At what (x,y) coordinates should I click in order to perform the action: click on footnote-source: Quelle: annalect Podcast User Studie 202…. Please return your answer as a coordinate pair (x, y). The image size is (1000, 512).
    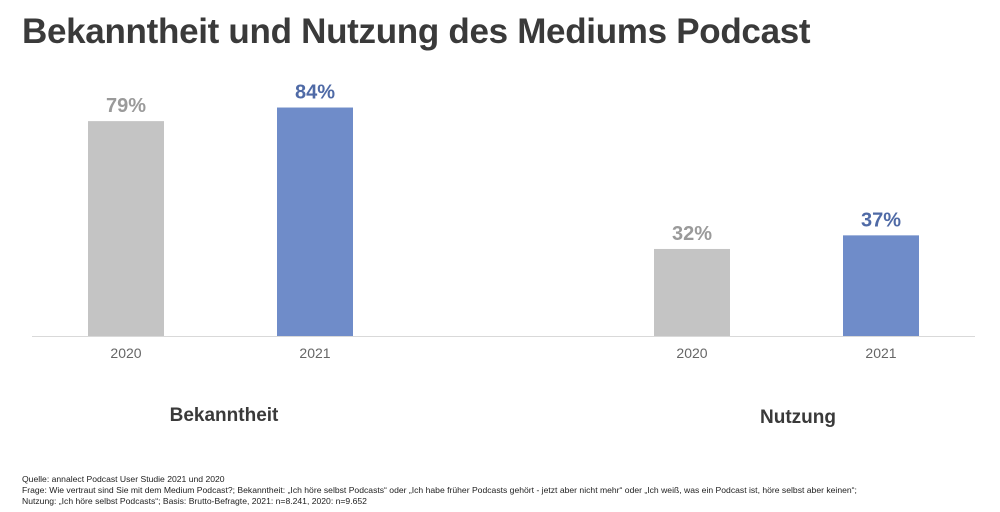
    Looking at the image, I should click on (123, 479).